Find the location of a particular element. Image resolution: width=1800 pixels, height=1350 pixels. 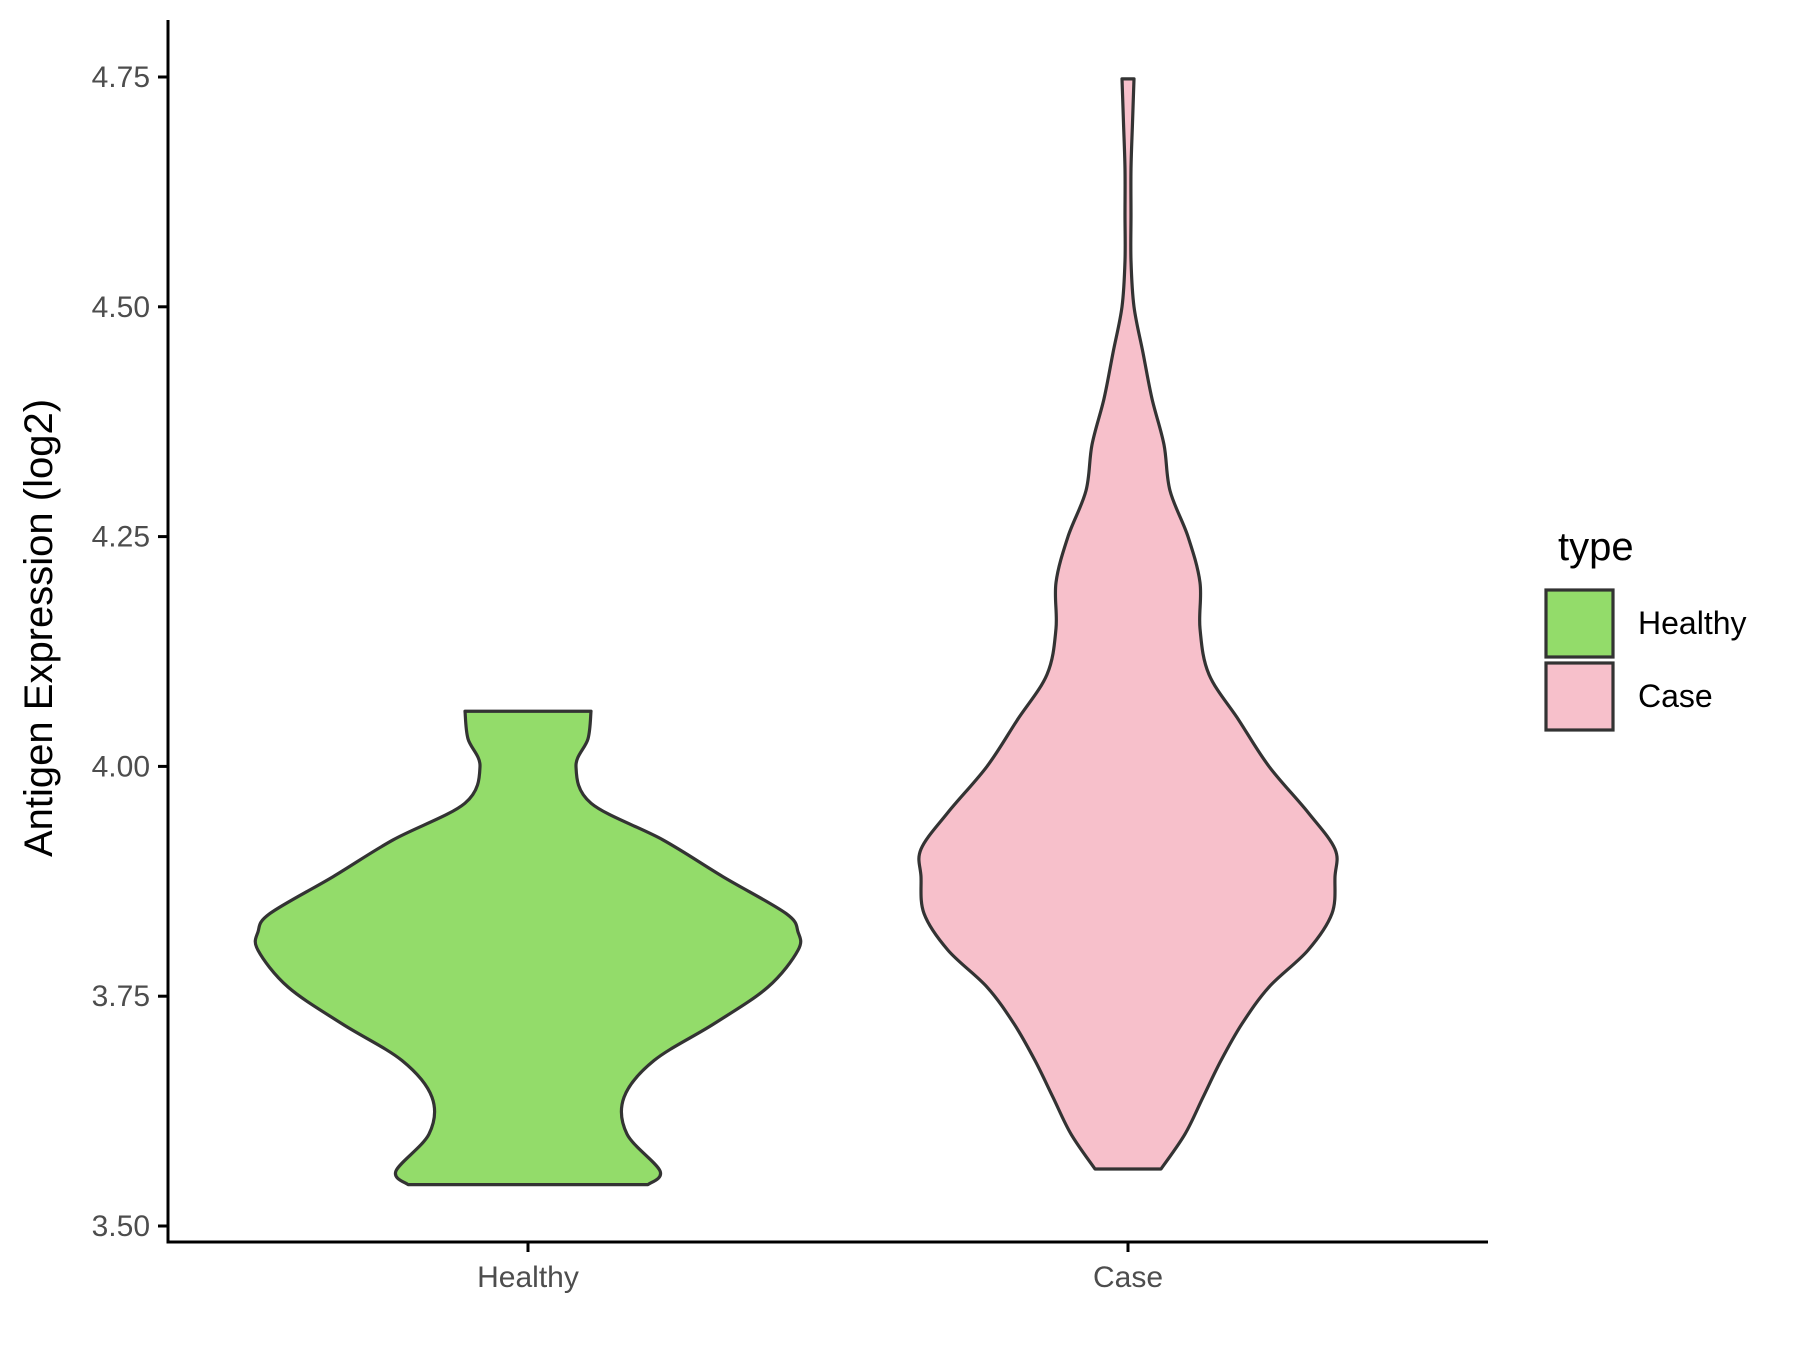

legend-title: type is located at coordinates (1596, 547).